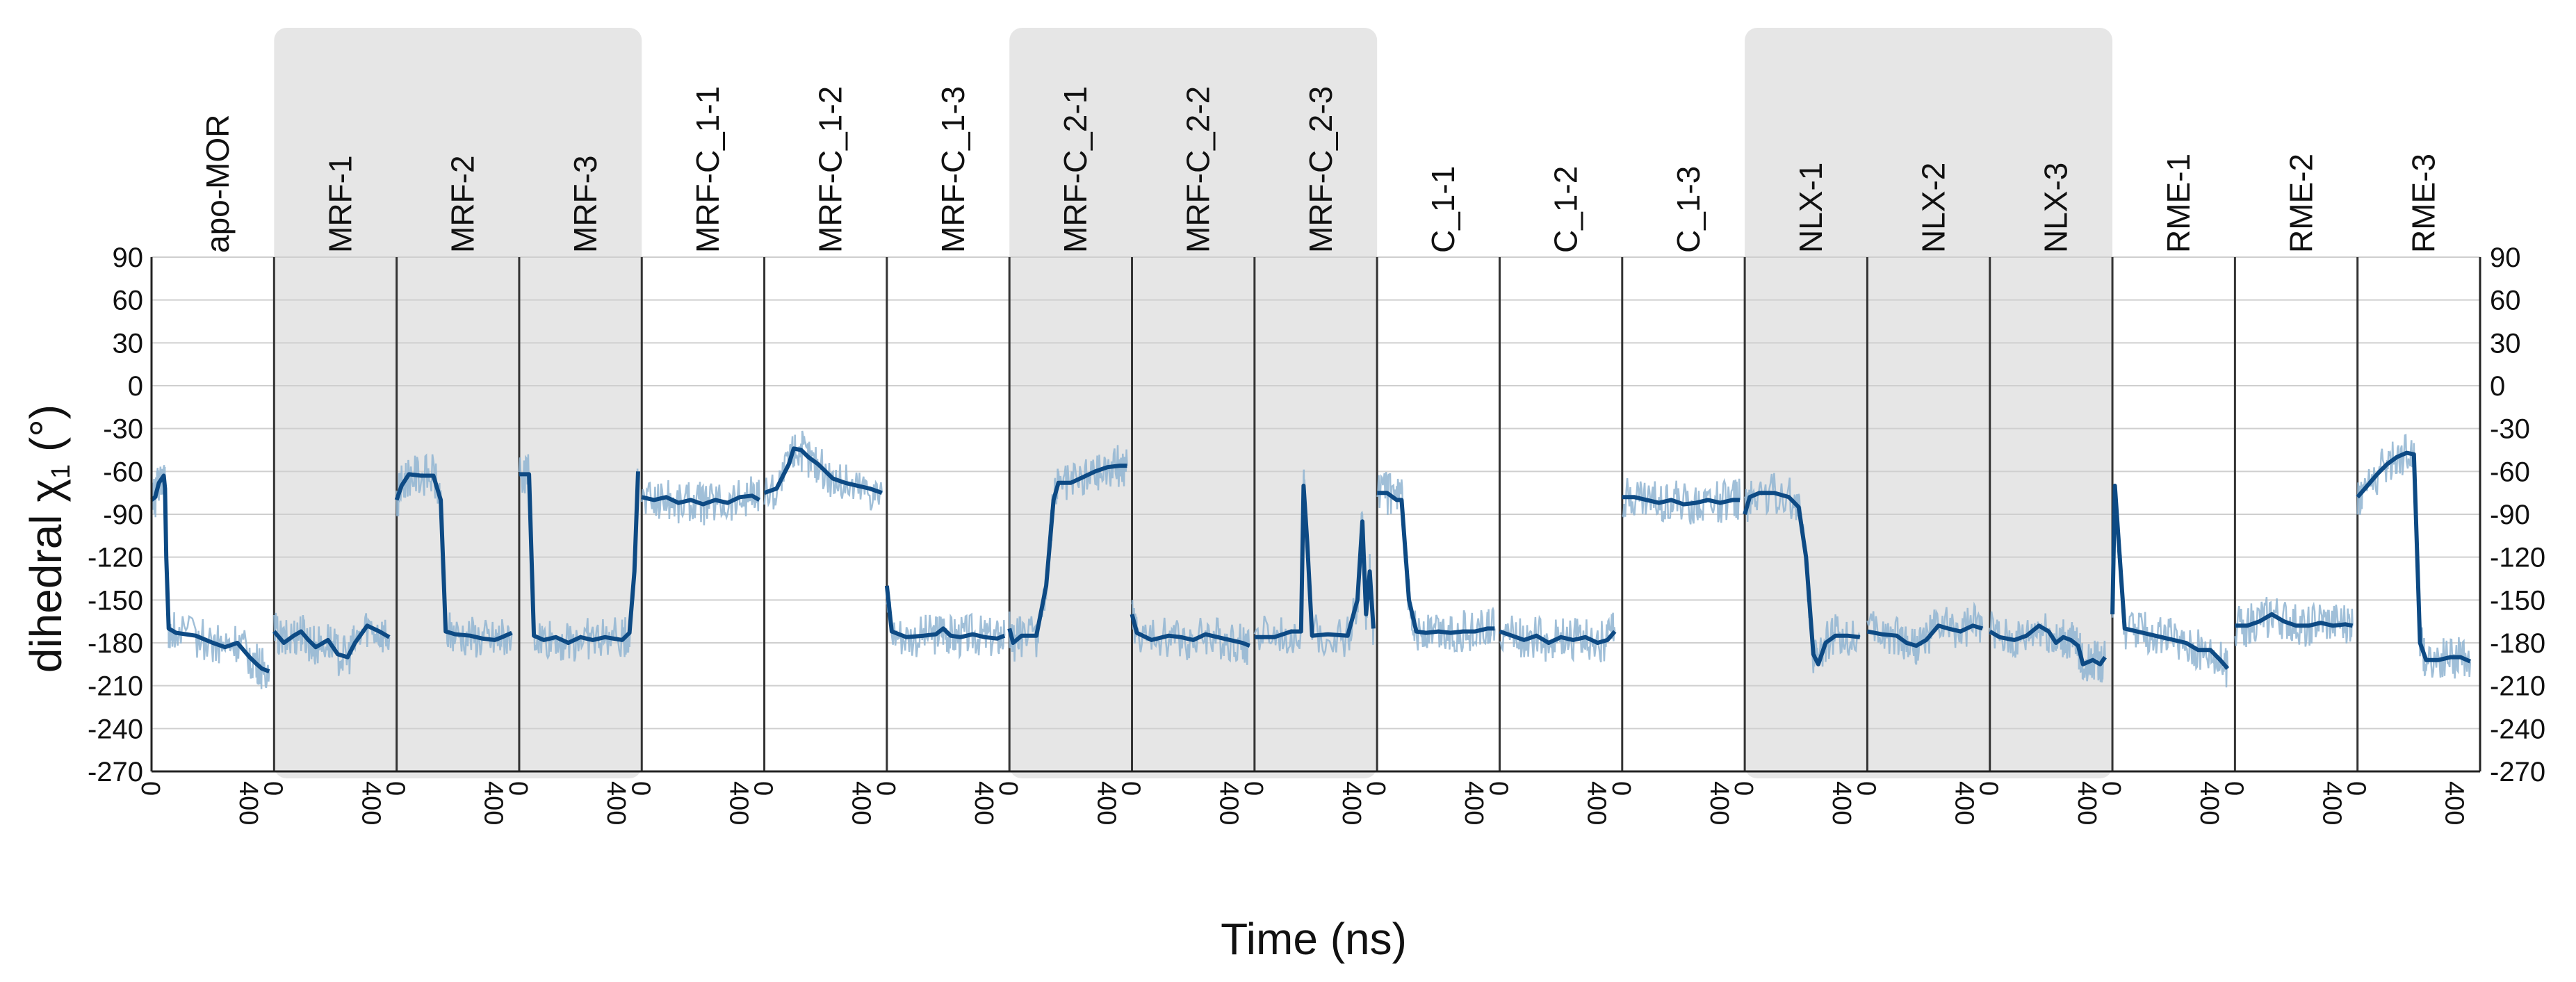 The width and height of the screenshot is (2576, 982). I want to click on y-tick-label-right: 60, so click(2505, 301).